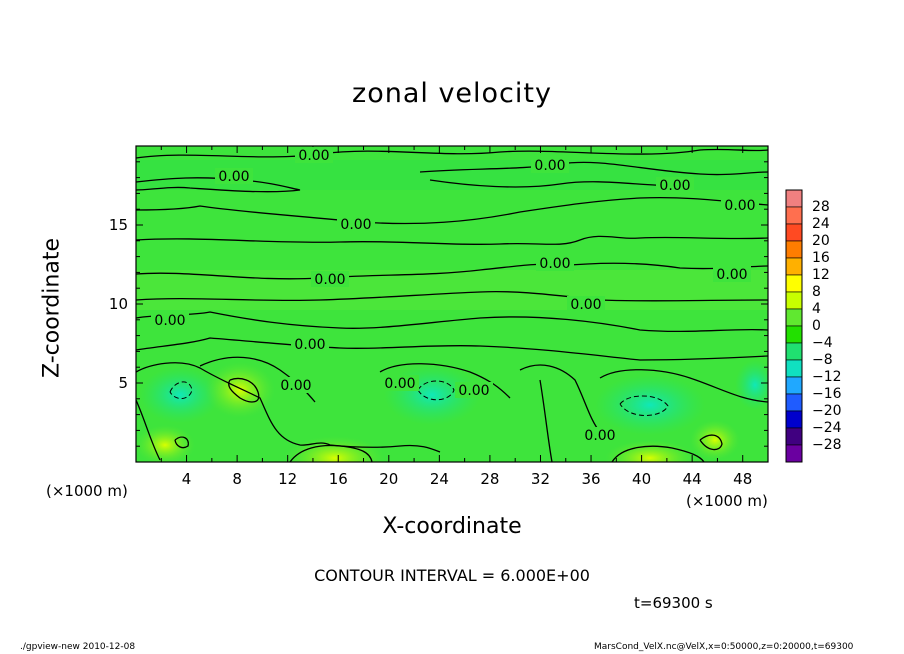 The height and width of the screenshot is (654, 904). I want to click on colorbar-frame, so click(794, 326).